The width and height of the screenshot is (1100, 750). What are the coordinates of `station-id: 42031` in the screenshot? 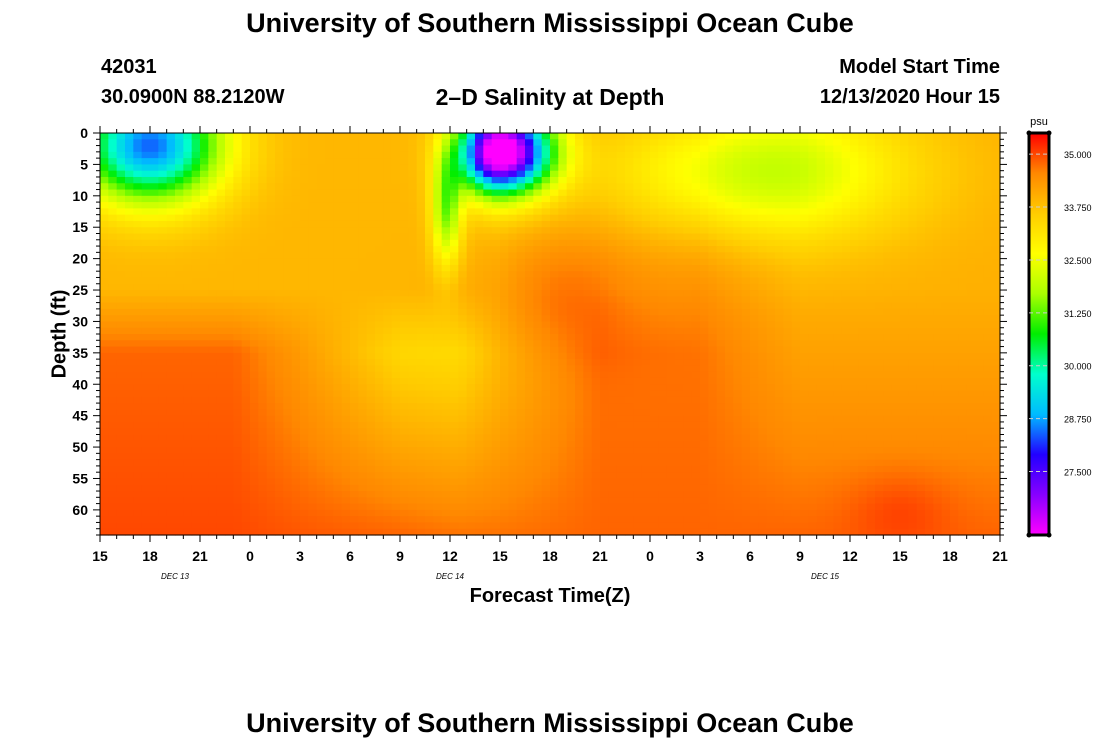 It's located at (129, 67).